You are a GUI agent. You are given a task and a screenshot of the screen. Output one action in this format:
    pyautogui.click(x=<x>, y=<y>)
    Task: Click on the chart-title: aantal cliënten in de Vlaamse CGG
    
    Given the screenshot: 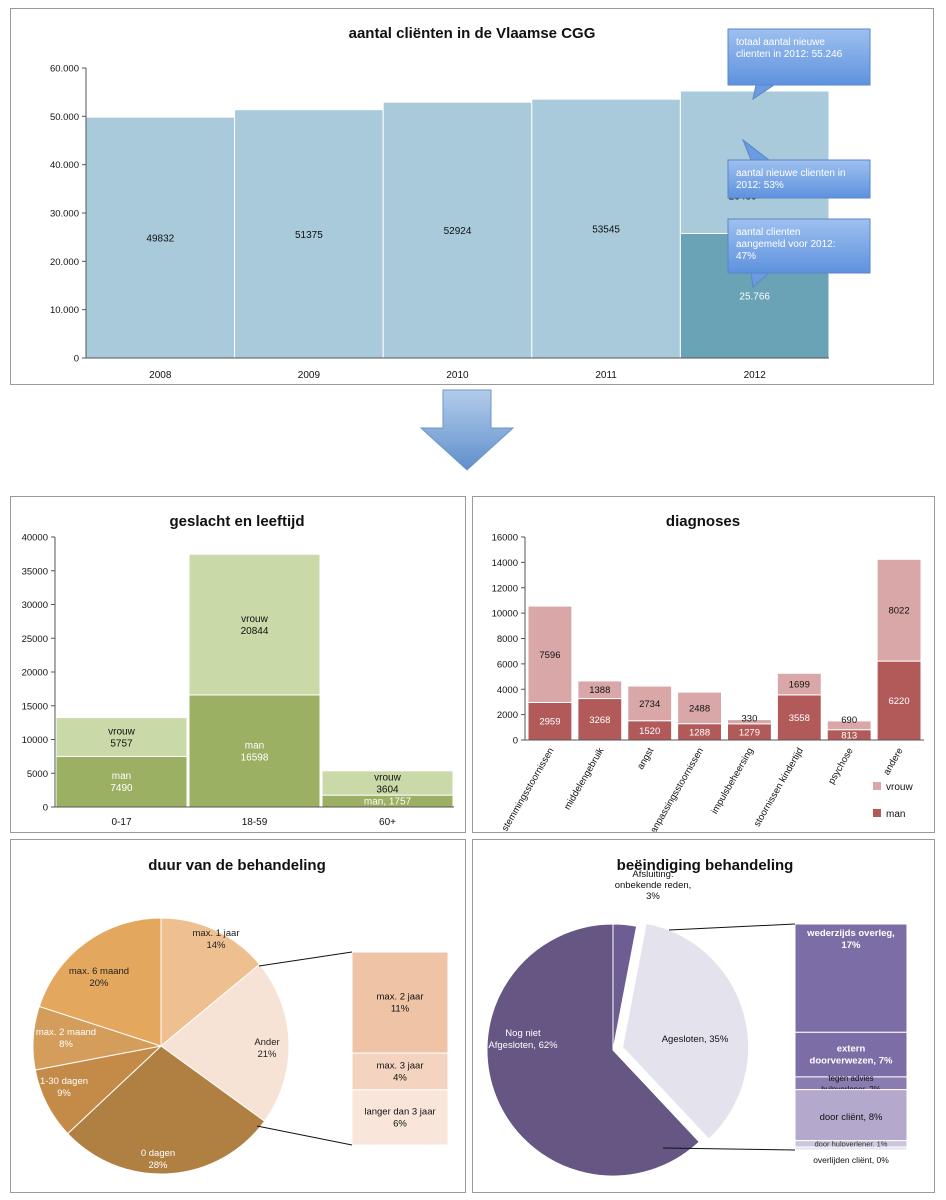 What is the action you would take?
    pyautogui.click(x=472, y=33)
    